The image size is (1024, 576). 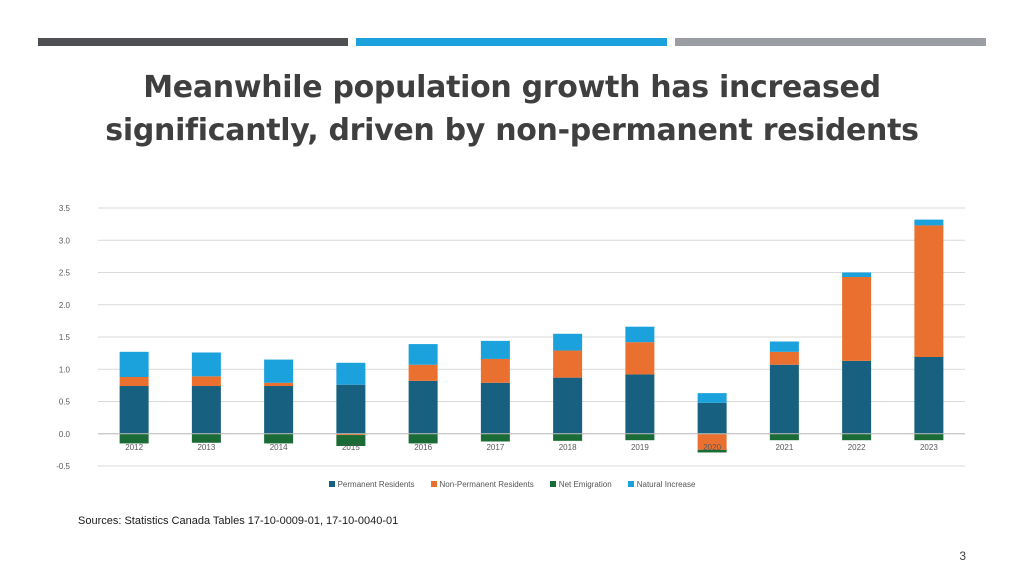 What do you see at coordinates (423, 438) in the screenshot?
I see `bar-segment-net-emigration-2016` at bounding box center [423, 438].